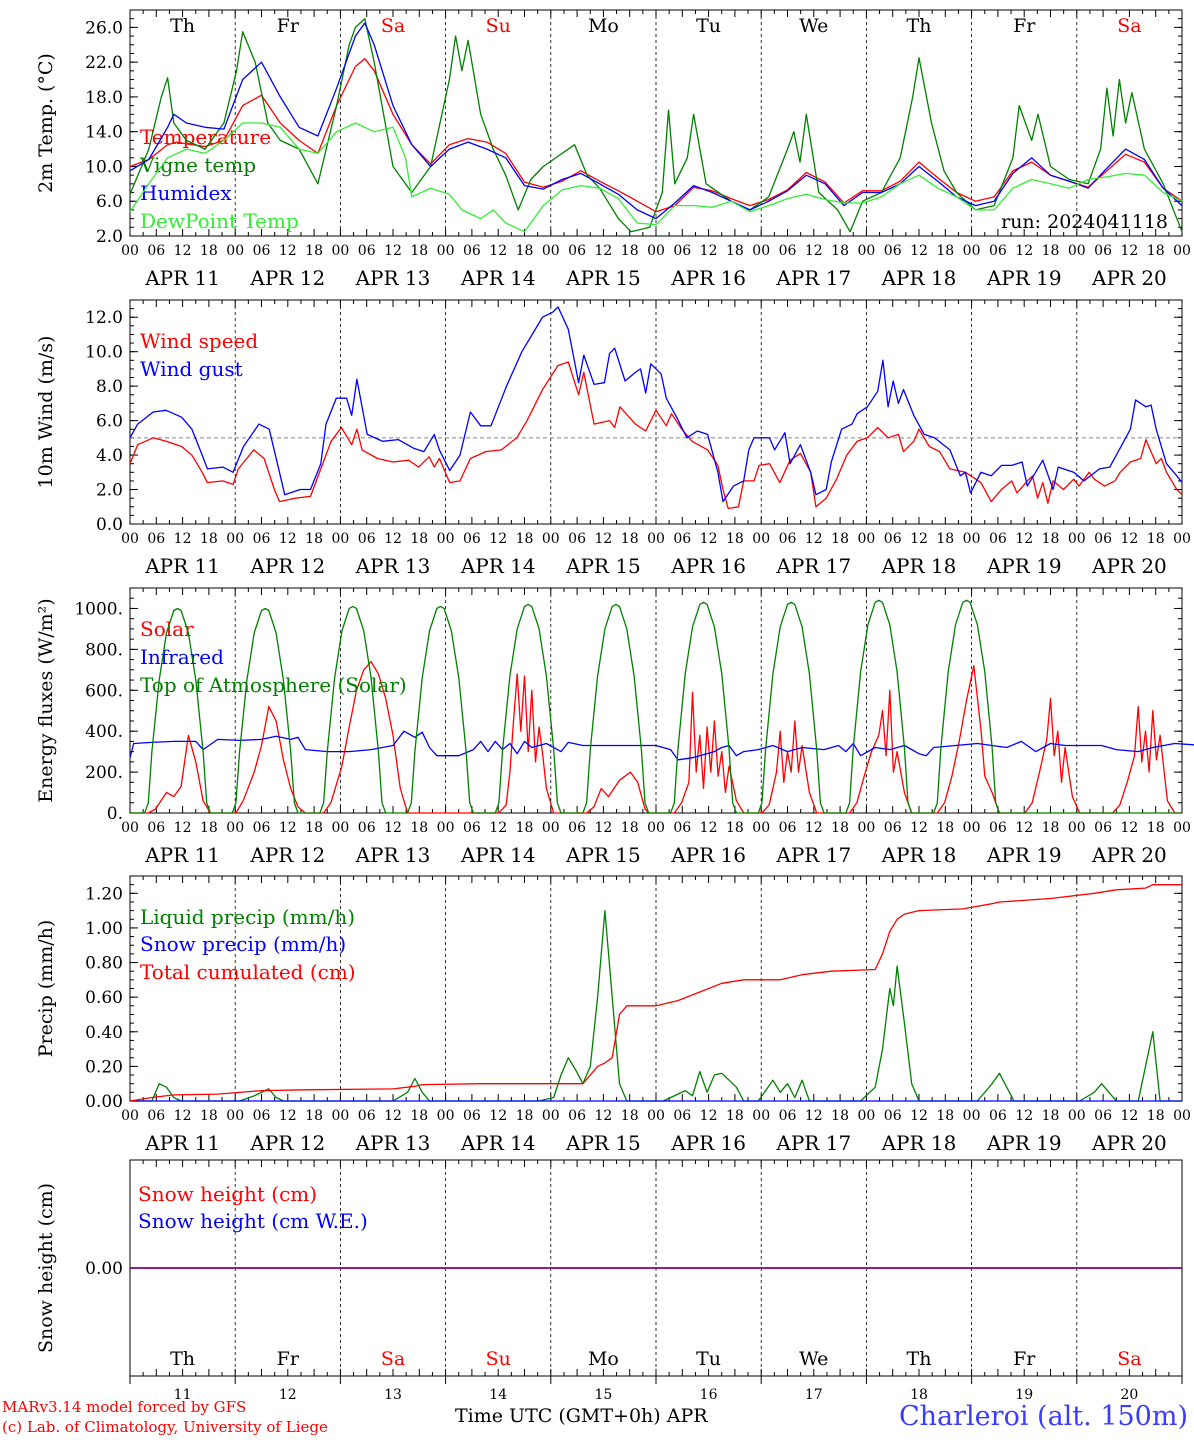  What do you see at coordinates (109, 456) in the screenshot?
I see `y-tick-label: 4.0` at bounding box center [109, 456].